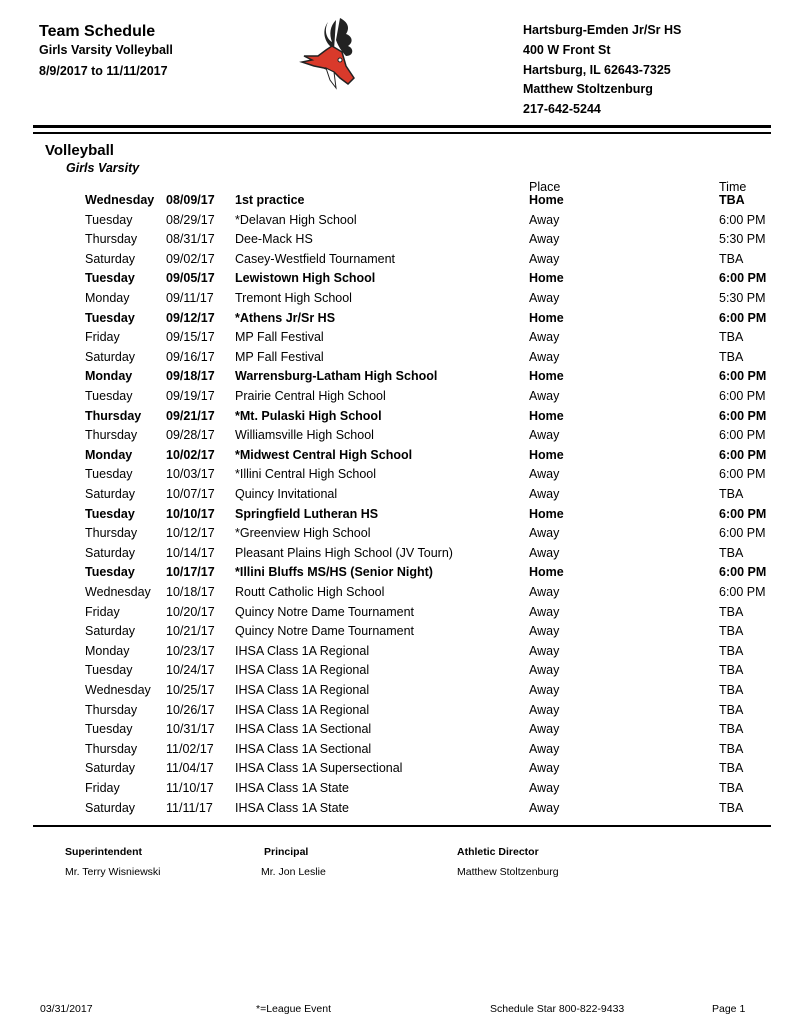 The image size is (800, 1035). I want to click on game-opponent: IHSA Class 1A State, so click(292, 807).